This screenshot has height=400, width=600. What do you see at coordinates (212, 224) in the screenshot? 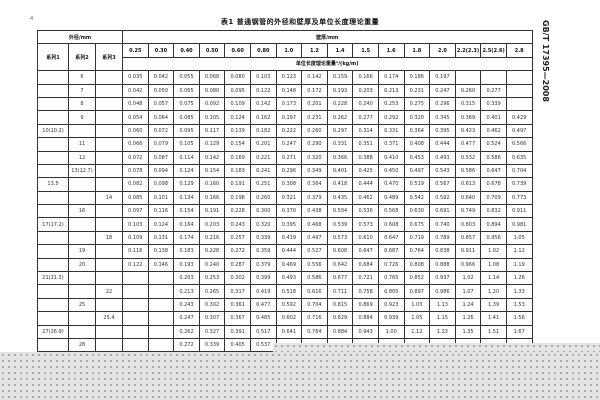
I see `weight-cell: 0.203` at bounding box center [212, 224].